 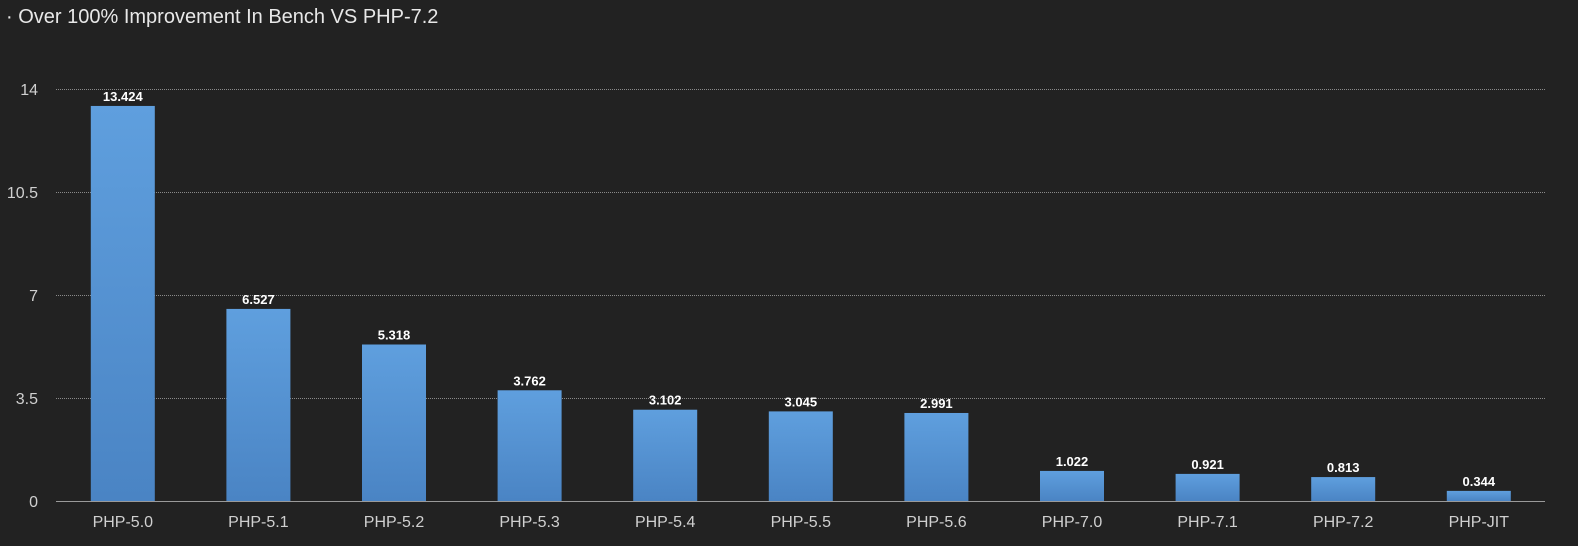 What do you see at coordinates (33, 502) in the screenshot?
I see `y-tick-label: 0` at bounding box center [33, 502].